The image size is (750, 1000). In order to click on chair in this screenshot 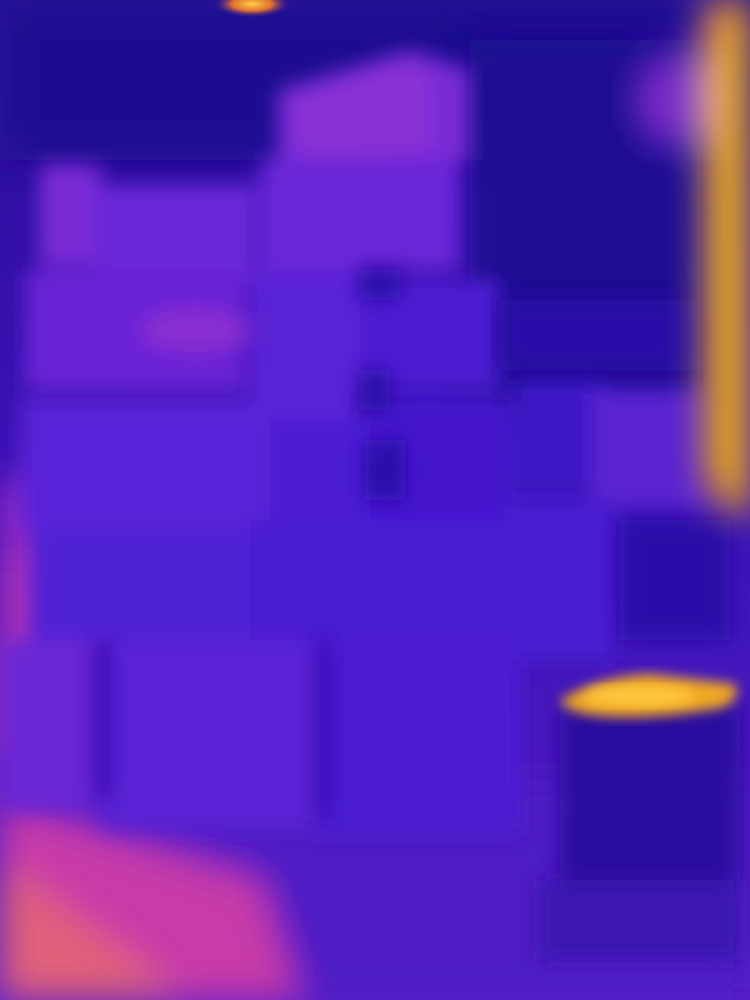, I will do `click(640, 817)`.